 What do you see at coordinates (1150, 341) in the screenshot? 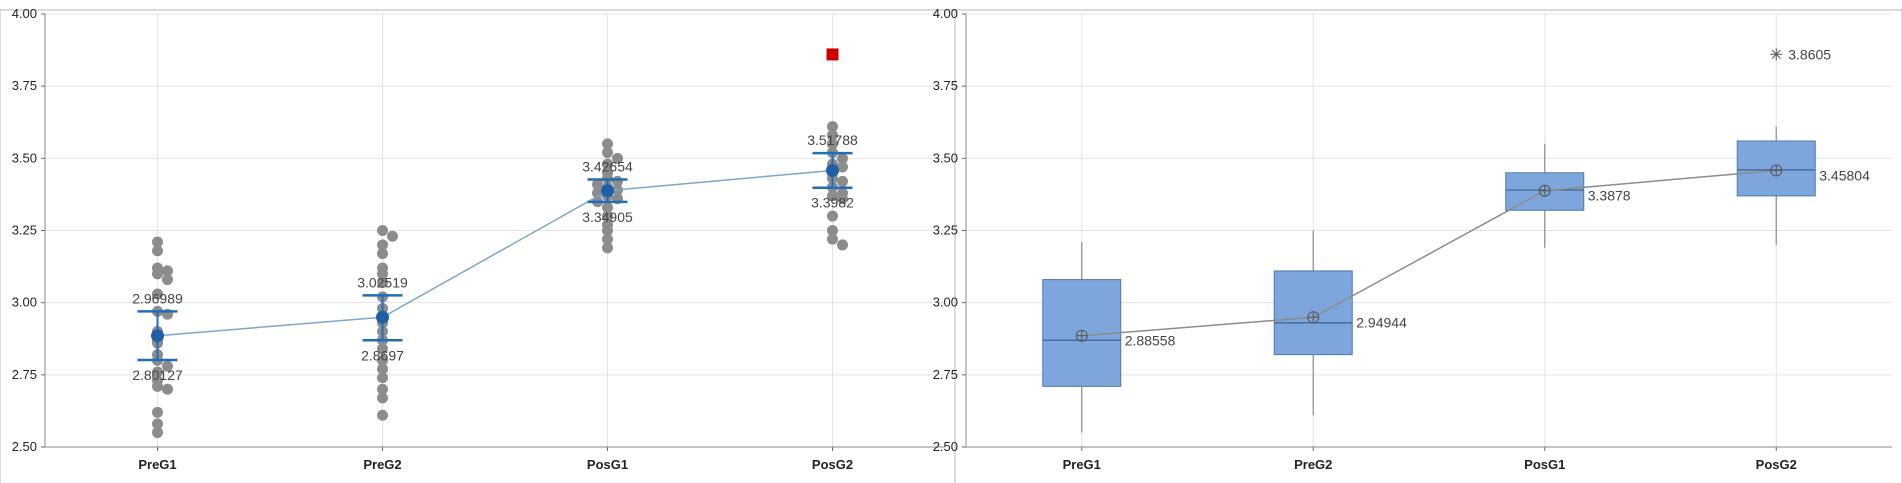
I see `mean-label: 2.88558` at bounding box center [1150, 341].